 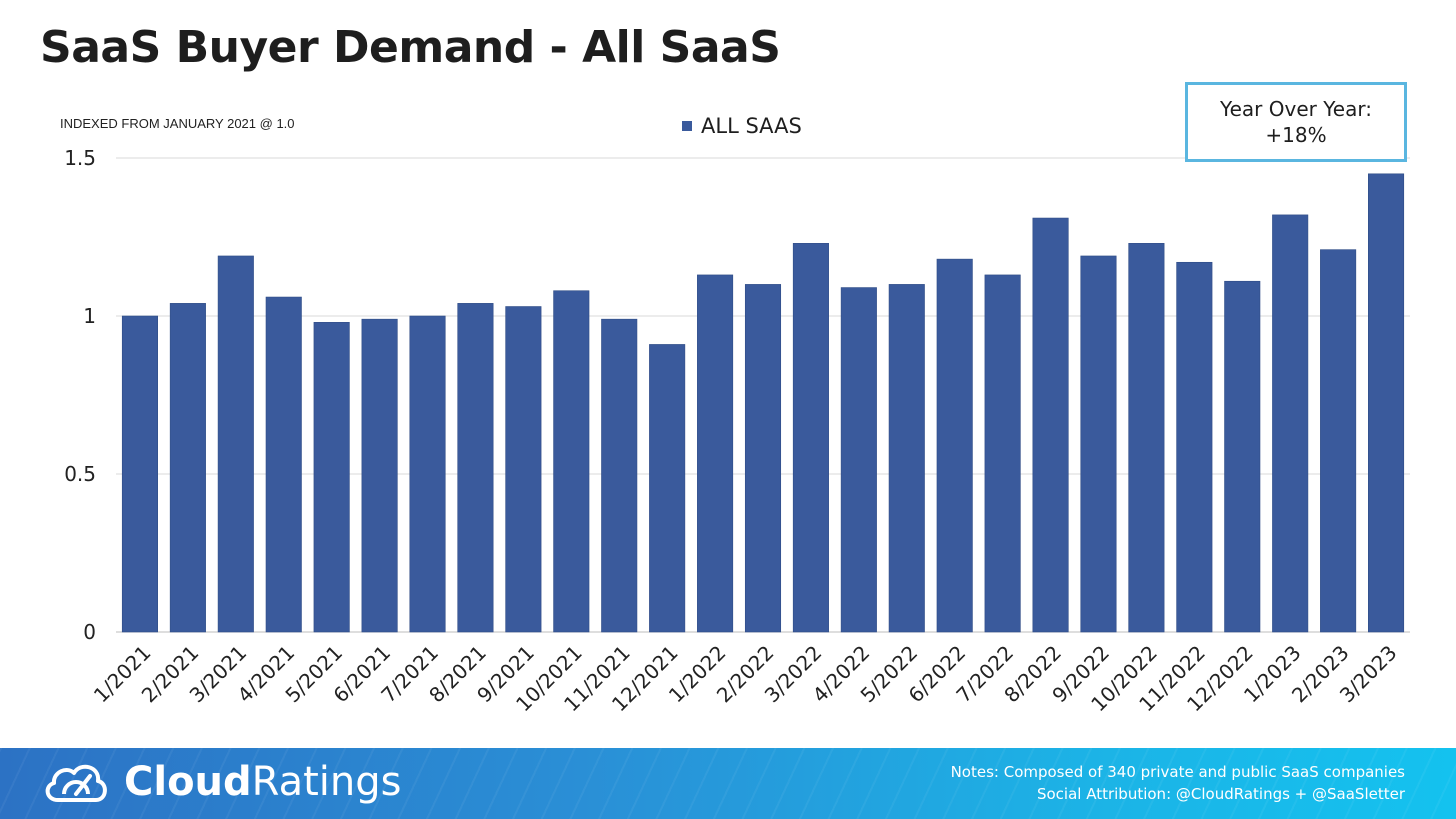 I want to click on chart-legend: ALL SAAS, so click(x=742, y=126).